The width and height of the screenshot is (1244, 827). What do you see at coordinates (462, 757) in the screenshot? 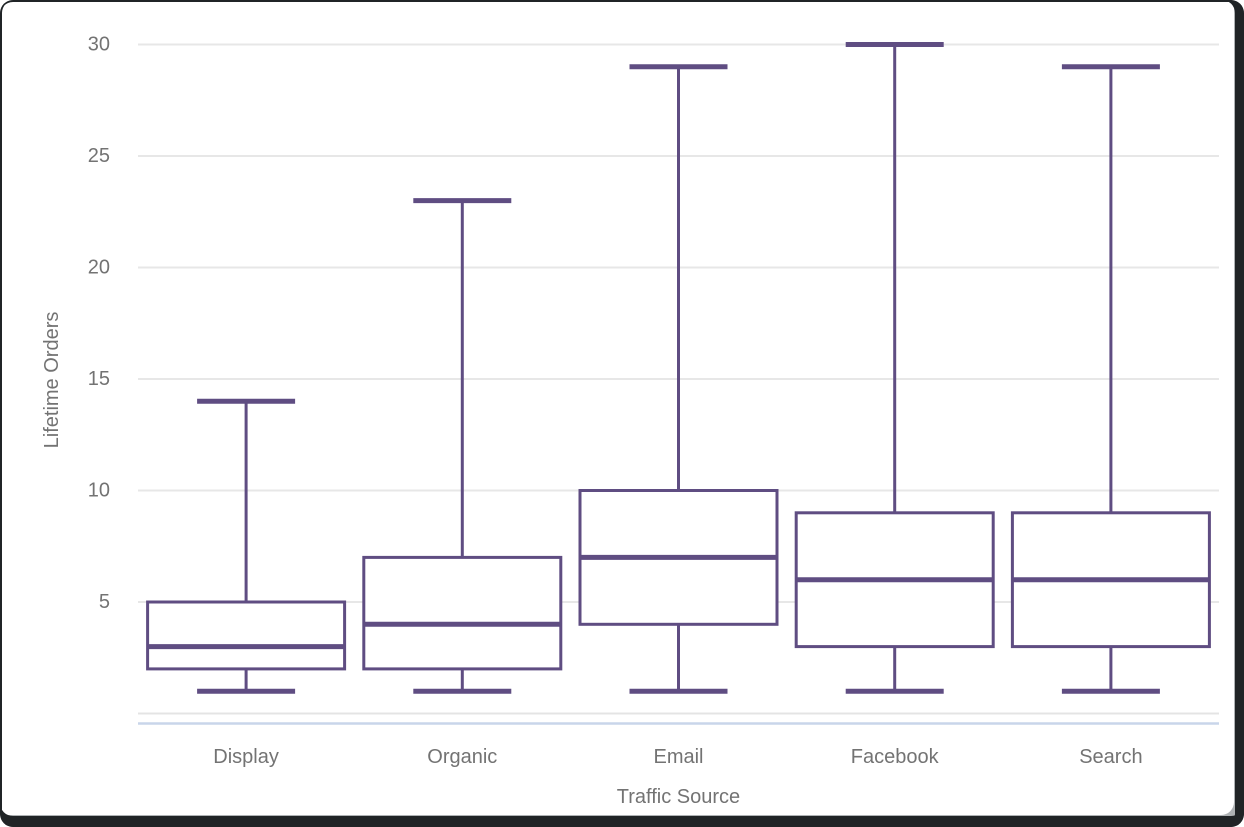
I see `x-category-label: Organic` at bounding box center [462, 757].